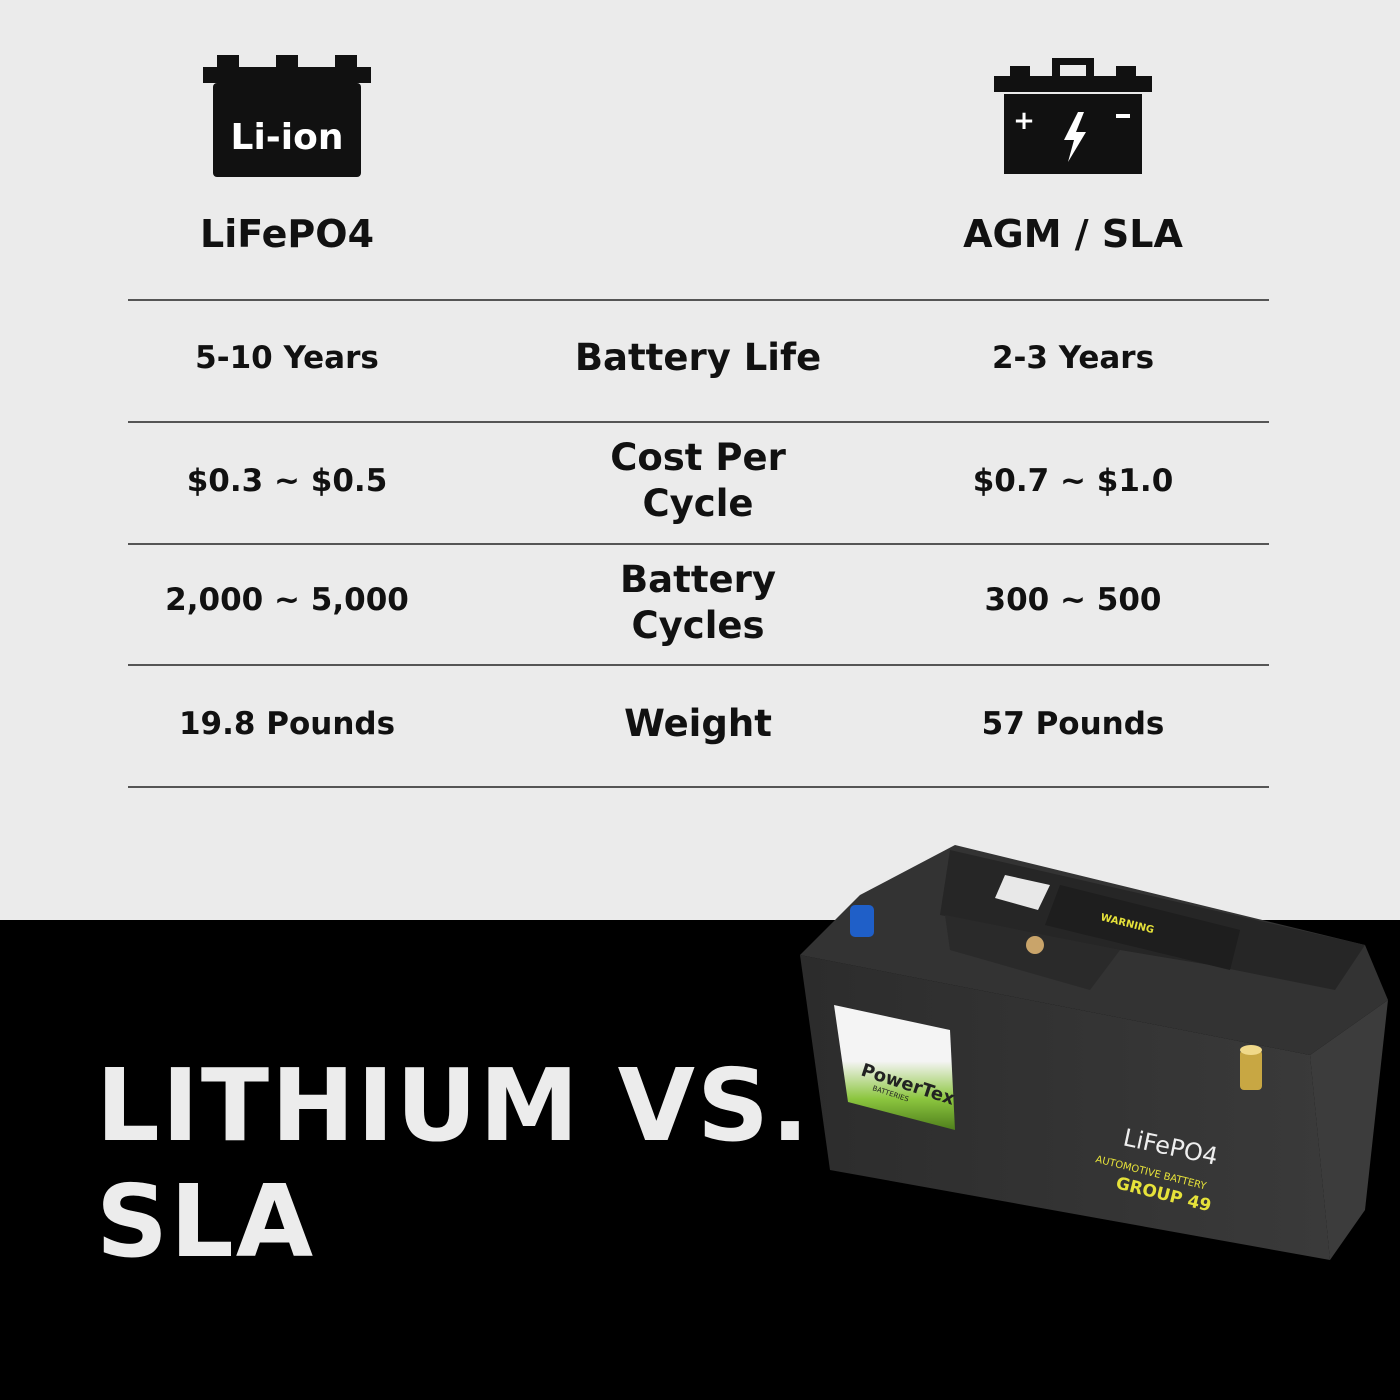 The height and width of the screenshot is (1400, 1400). I want to click on agm-cost-per-cycle: $0.7 ~ $1.0, so click(1073, 481).